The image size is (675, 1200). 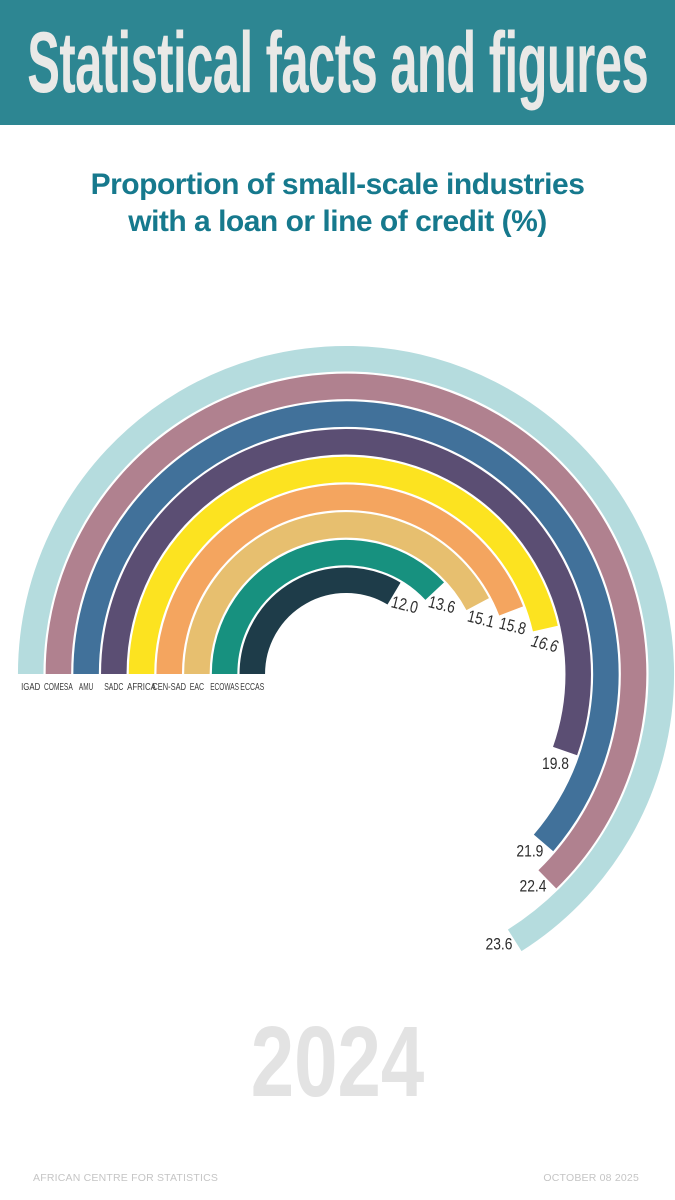 I want to click on year-watermark: 2024, so click(x=337, y=1062).